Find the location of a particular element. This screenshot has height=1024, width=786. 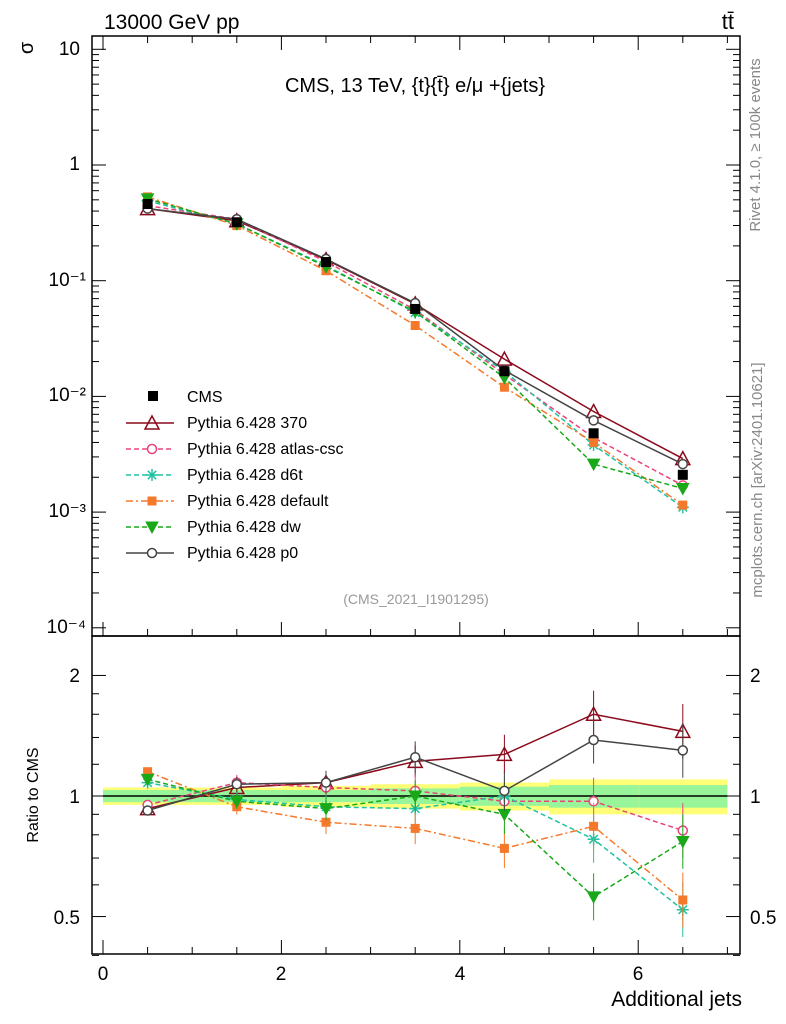

x-tick-label-4: 4 is located at coordinates (460, 974).